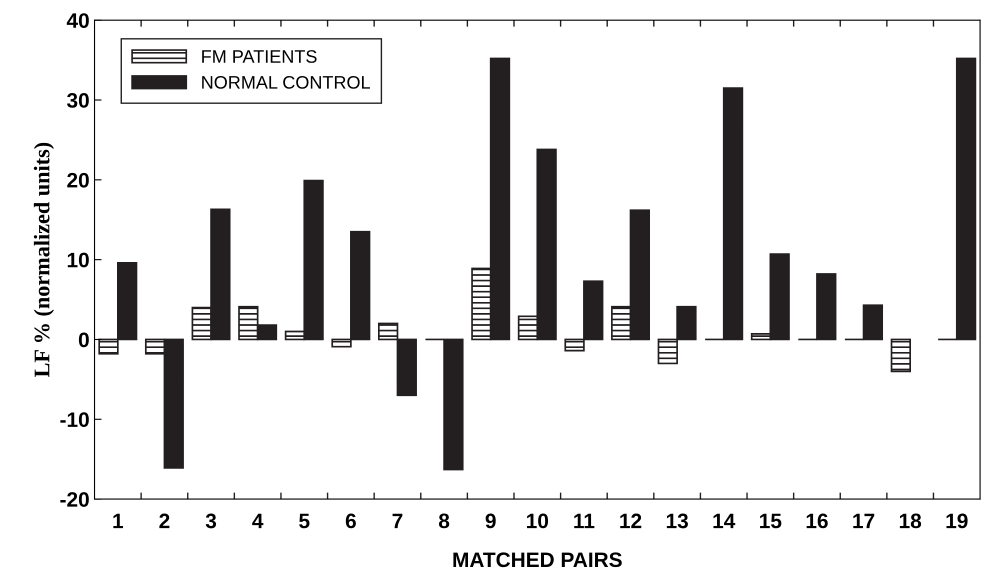  I want to click on x-tick-label: 16, so click(817, 521).